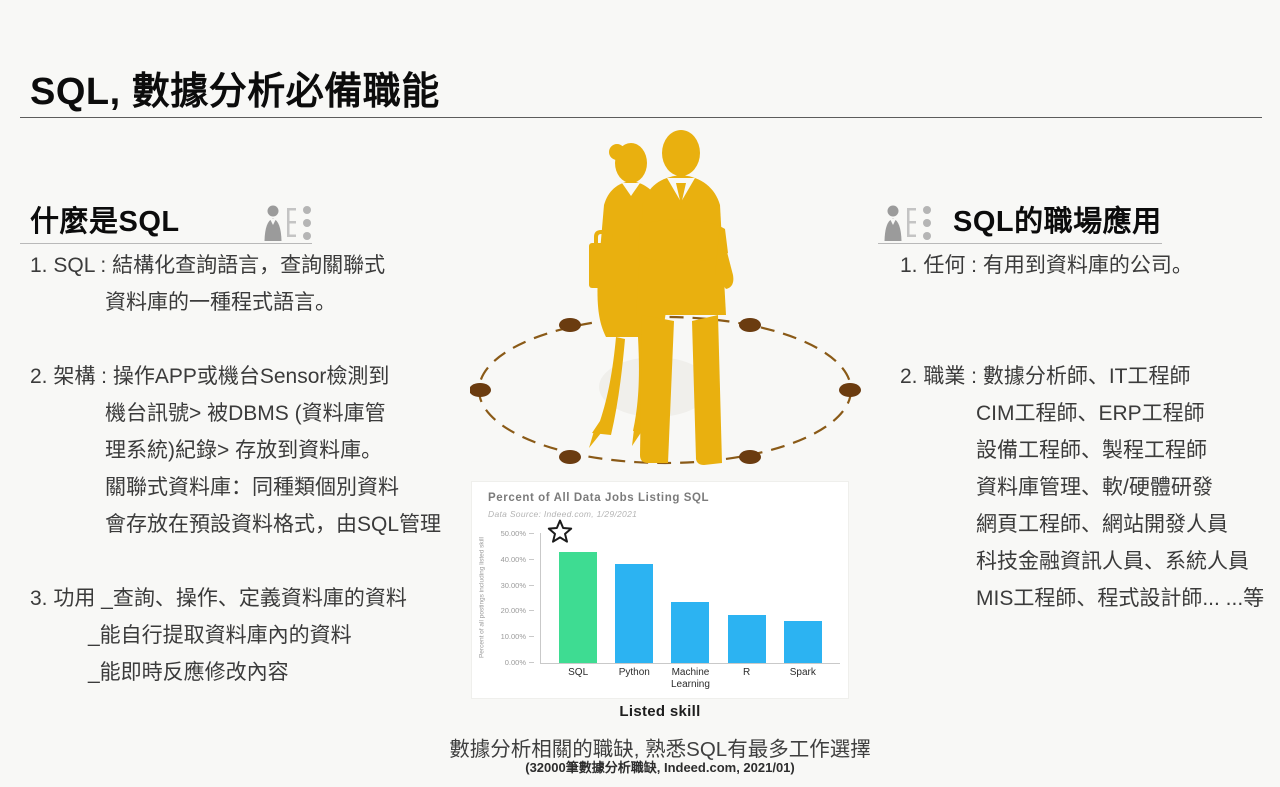  What do you see at coordinates (690, 678) in the screenshot?
I see `bar-category-label: Machine Learning` at bounding box center [690, 678].